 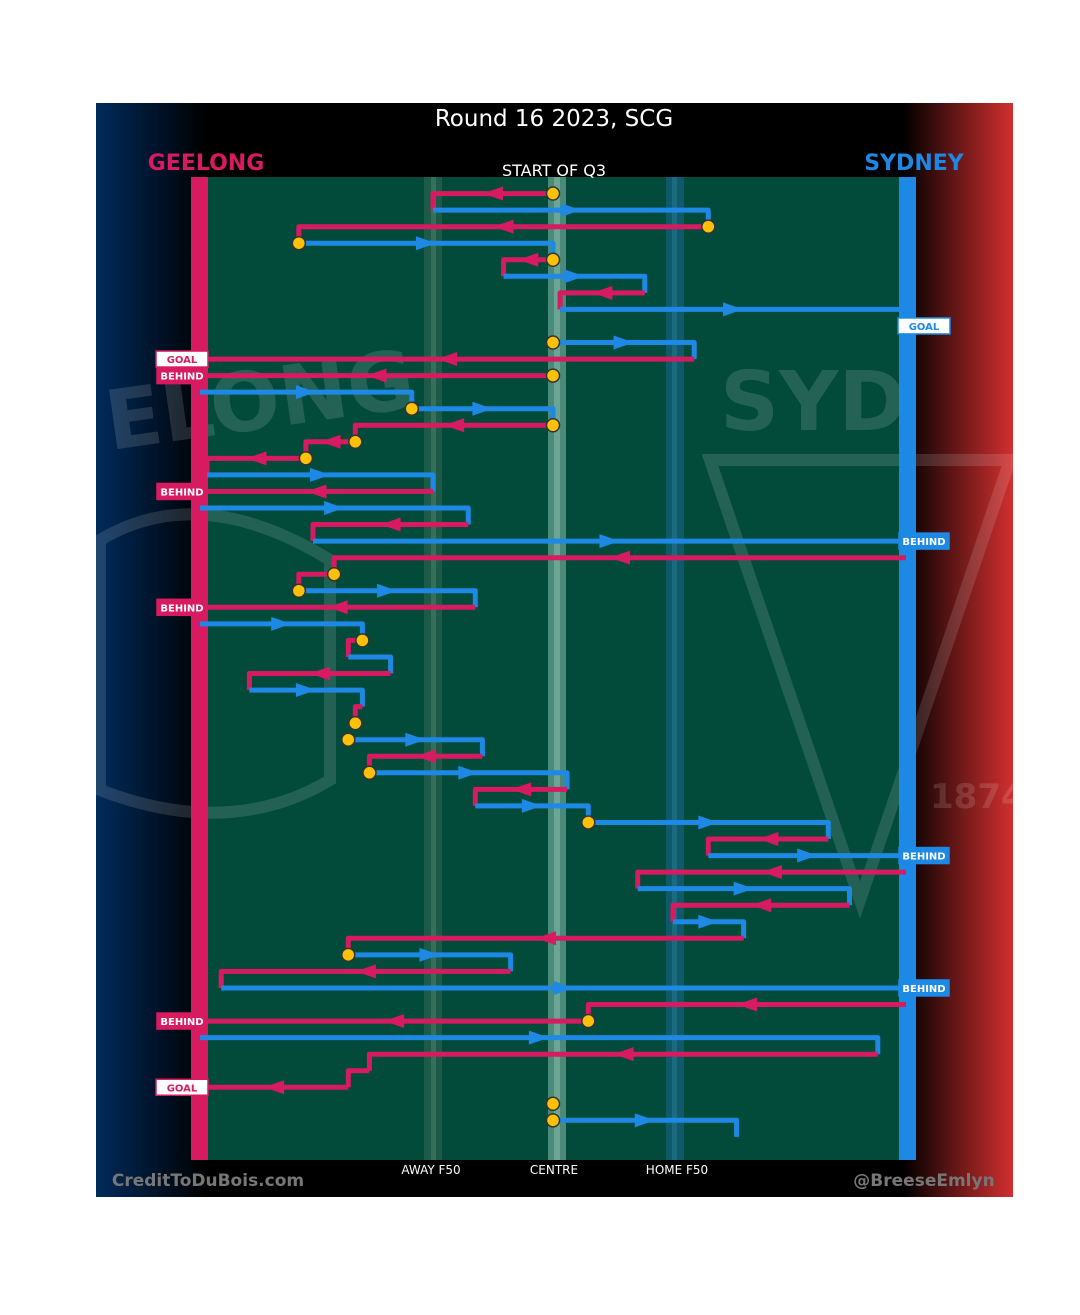 I want to click on credit-left: CreditToDuBois.com, so click(x=208, y=1181).